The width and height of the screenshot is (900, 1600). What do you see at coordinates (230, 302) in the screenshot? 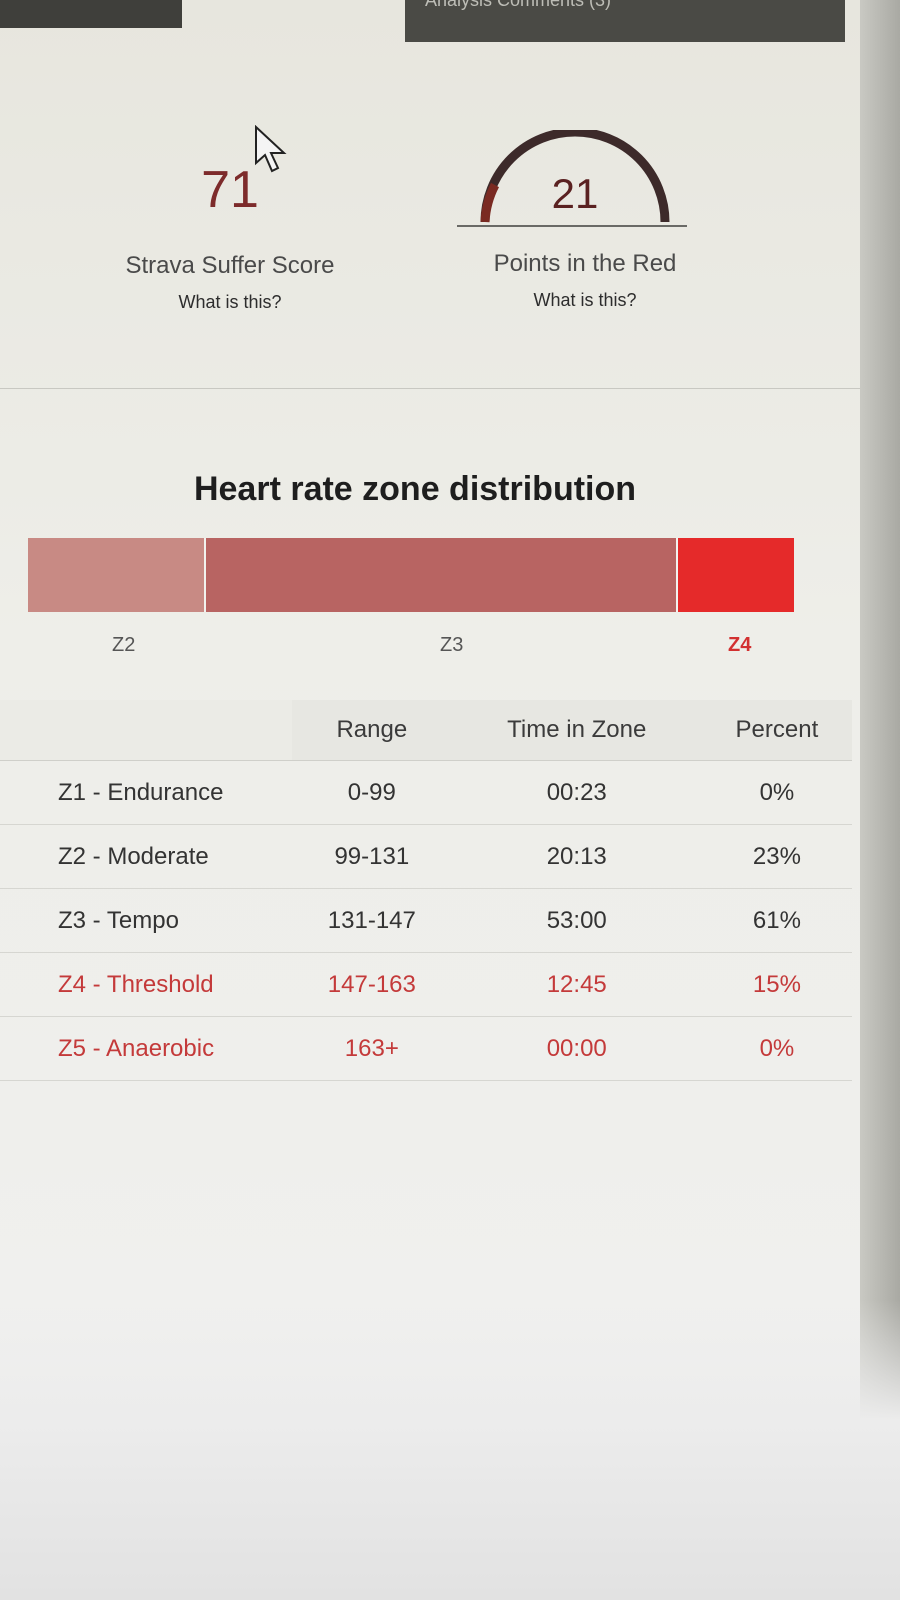
I see `suffer-score-help-link: What is this?` at bounding box center [230, 302].